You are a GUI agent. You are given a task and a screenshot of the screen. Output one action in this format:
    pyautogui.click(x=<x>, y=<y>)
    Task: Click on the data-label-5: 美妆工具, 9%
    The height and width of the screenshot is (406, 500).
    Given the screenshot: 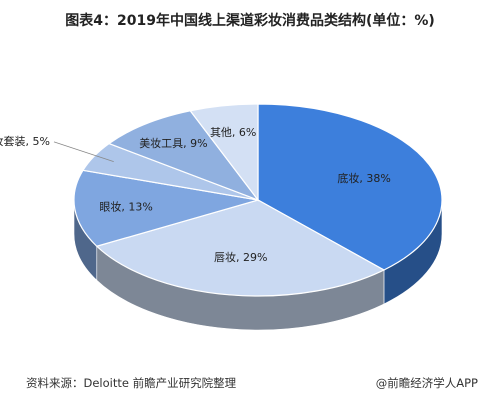 What is the action you would take?
    pyautogui.click(x=173, y=143)
    